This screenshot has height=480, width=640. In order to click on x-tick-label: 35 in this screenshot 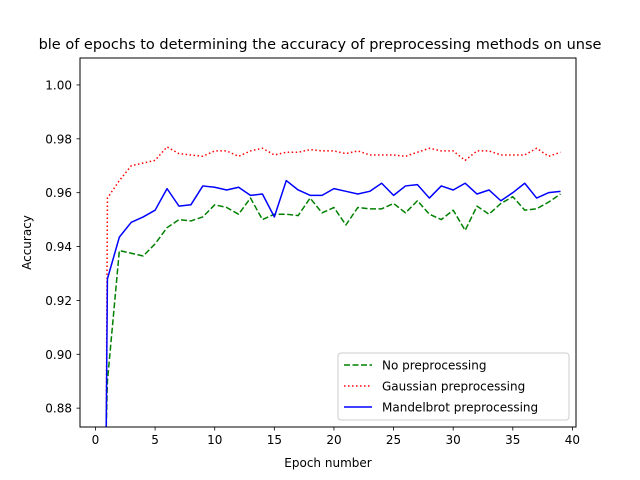, I will do `click(512, 440)`.